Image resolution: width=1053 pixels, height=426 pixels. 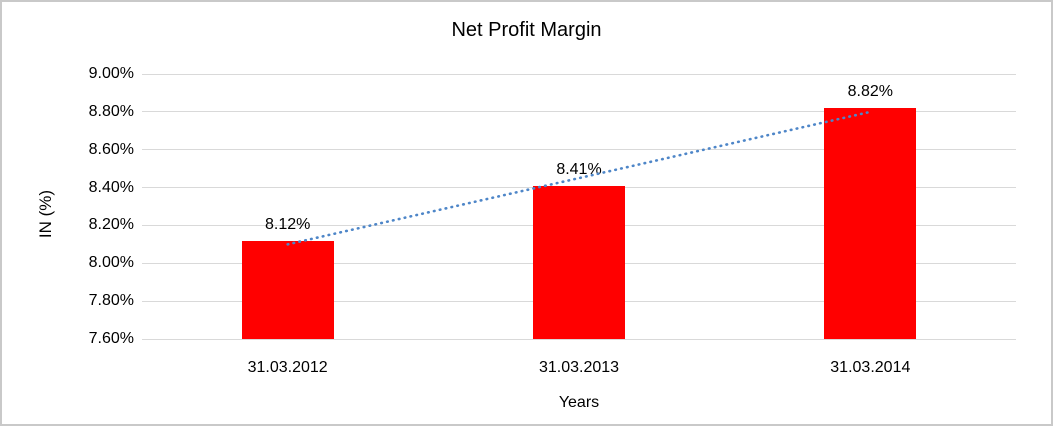 What do you see at coordinates (111, 338) in the screenshot?
I see `y-tick-label: 7.60%` at bounding box center [111, 338].